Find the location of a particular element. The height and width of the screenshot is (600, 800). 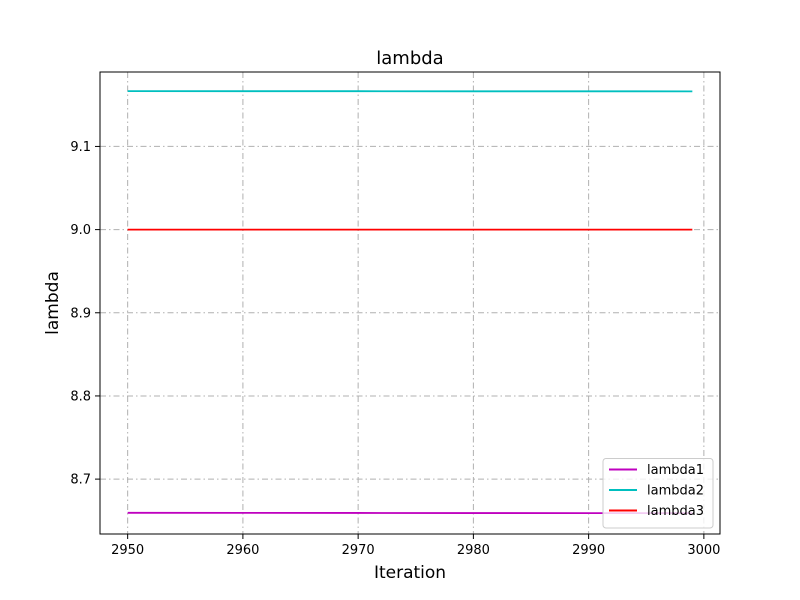

legend: lambda1 lambda2 lambda3 is located at coordinates (658, 493).